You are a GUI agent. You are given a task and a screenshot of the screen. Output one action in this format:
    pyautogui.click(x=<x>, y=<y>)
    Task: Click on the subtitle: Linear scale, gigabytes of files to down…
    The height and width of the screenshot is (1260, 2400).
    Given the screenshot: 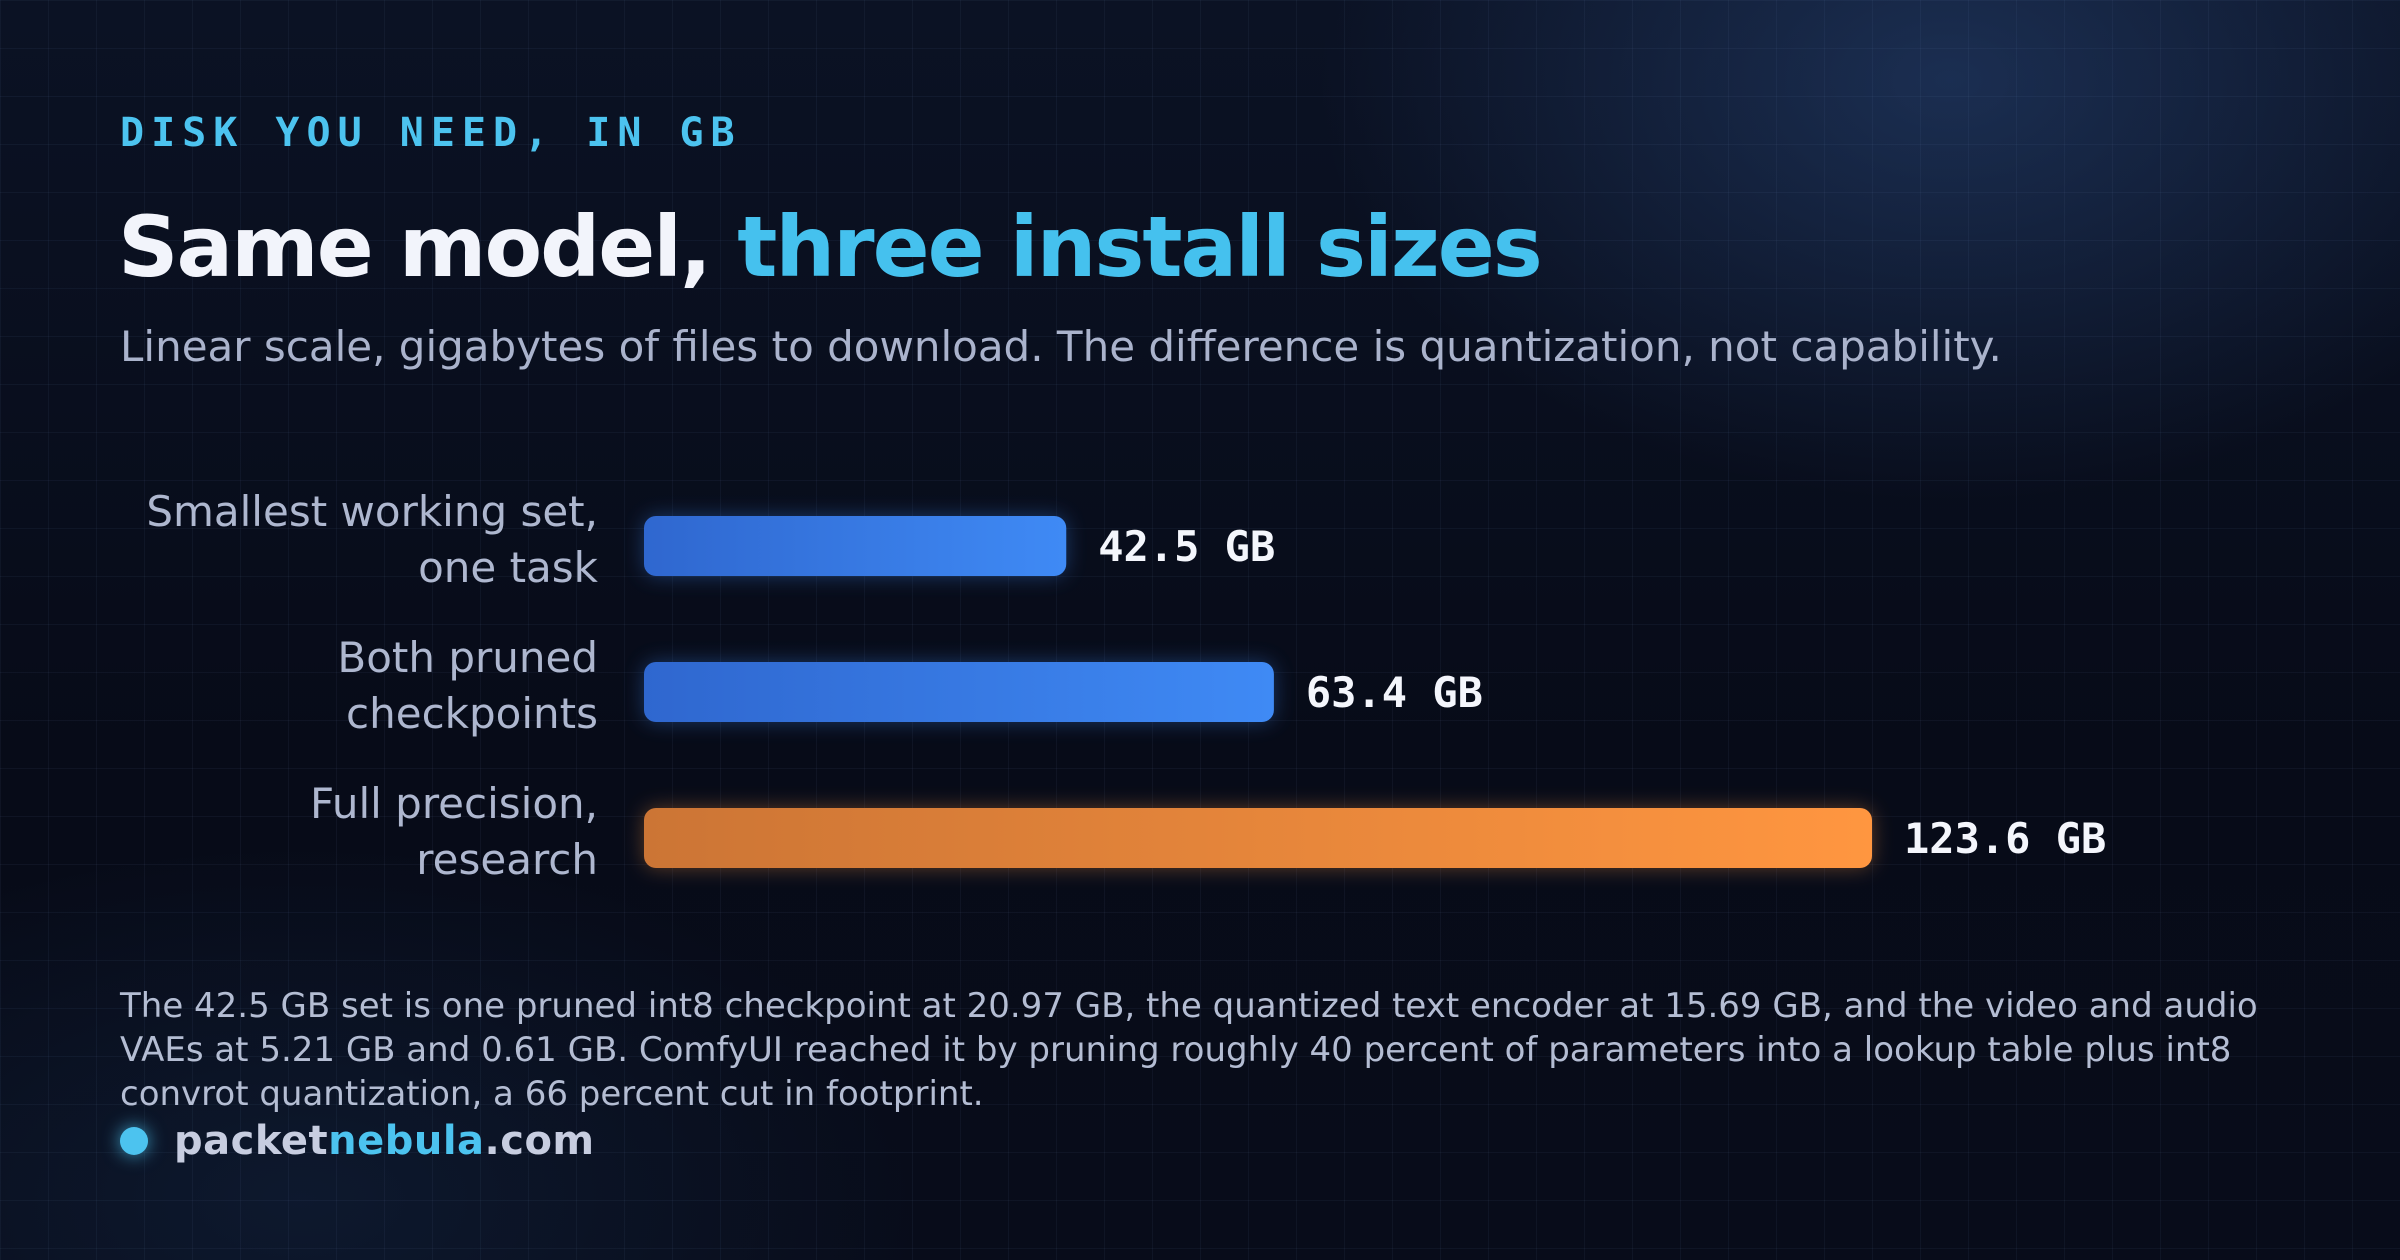 What is the action you would take?
    pyautogui.click(x=1061, y=346)
    